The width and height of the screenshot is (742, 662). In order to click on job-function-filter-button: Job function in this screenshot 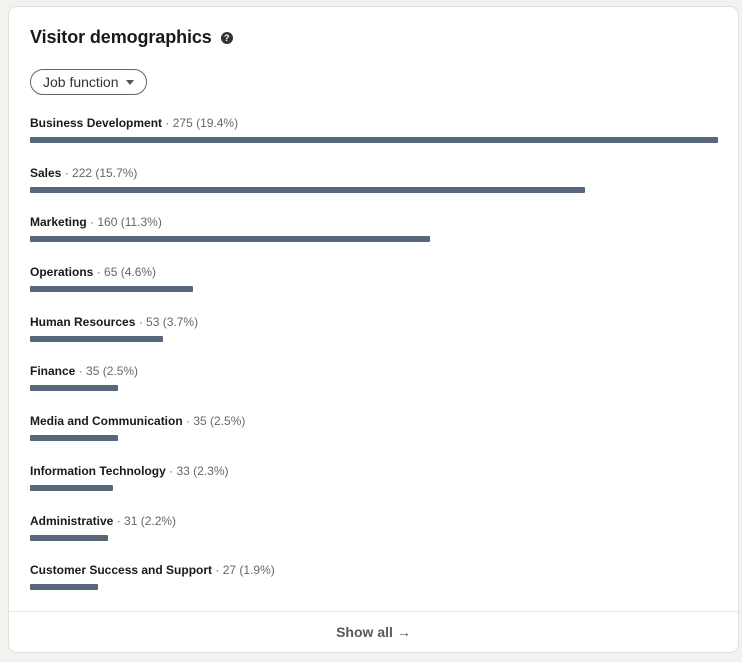, I will do `click(88, 82)`.